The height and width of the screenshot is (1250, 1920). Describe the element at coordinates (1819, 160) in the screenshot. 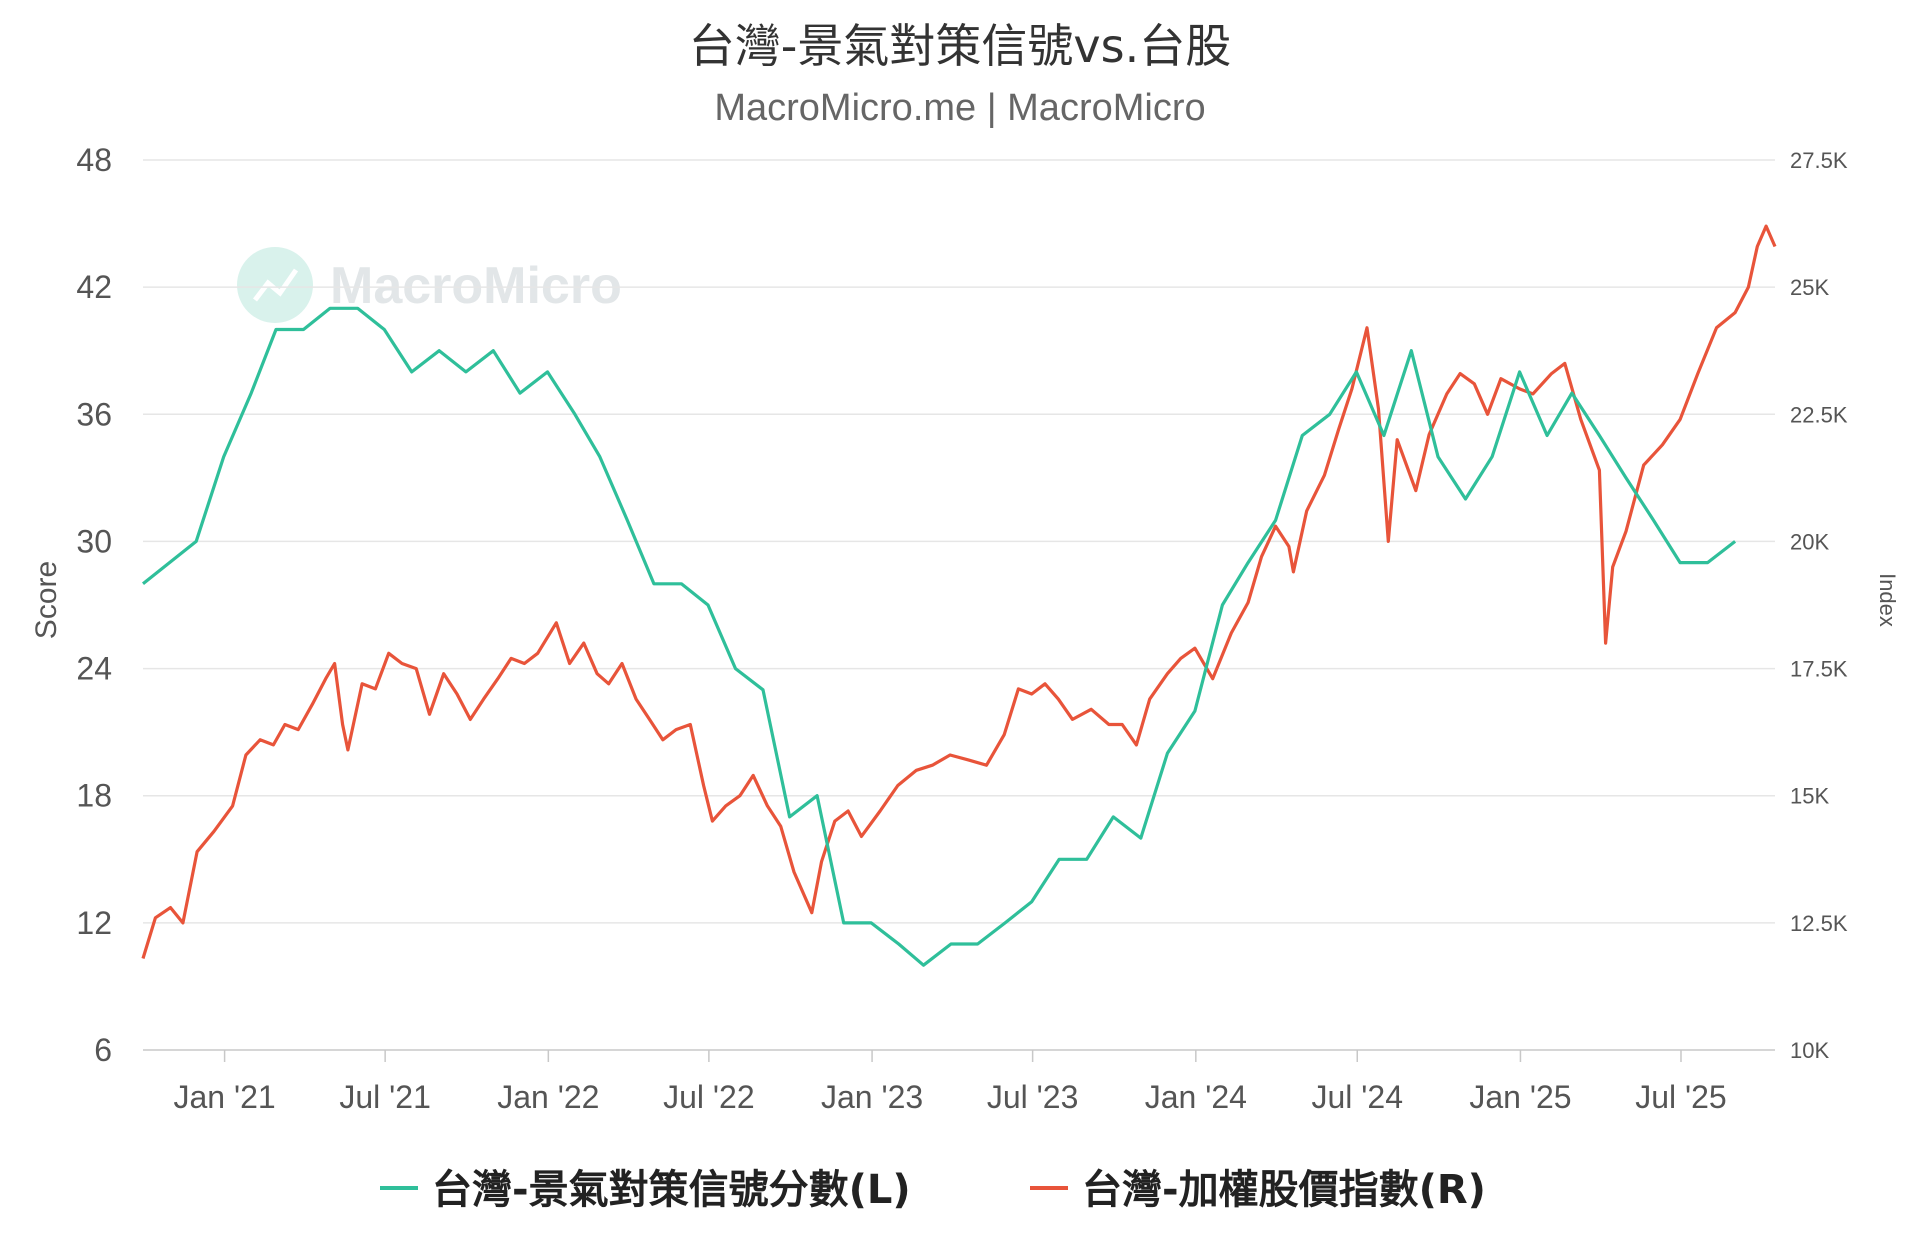

I see `y-right-tick-label: 27.5K` at that location.